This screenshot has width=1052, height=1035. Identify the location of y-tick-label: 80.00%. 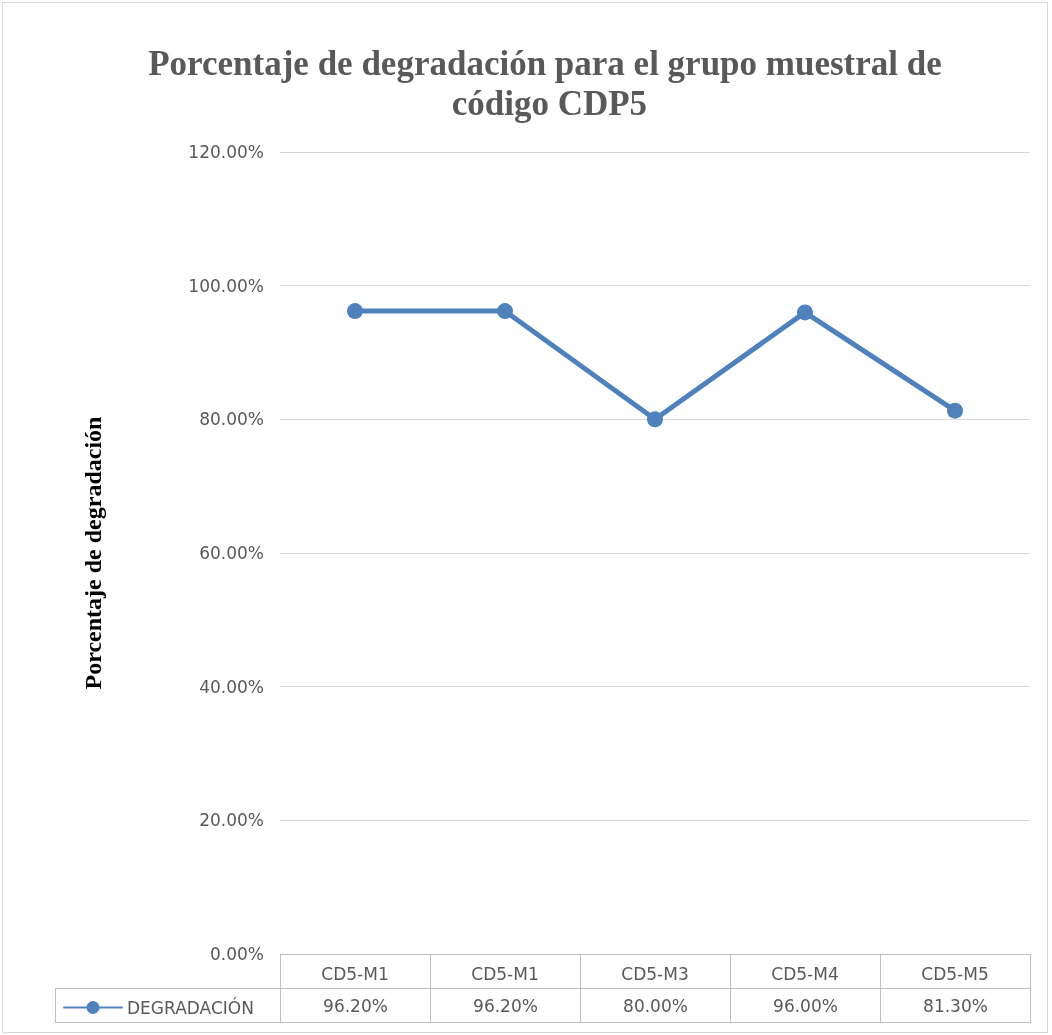
(231, 419).